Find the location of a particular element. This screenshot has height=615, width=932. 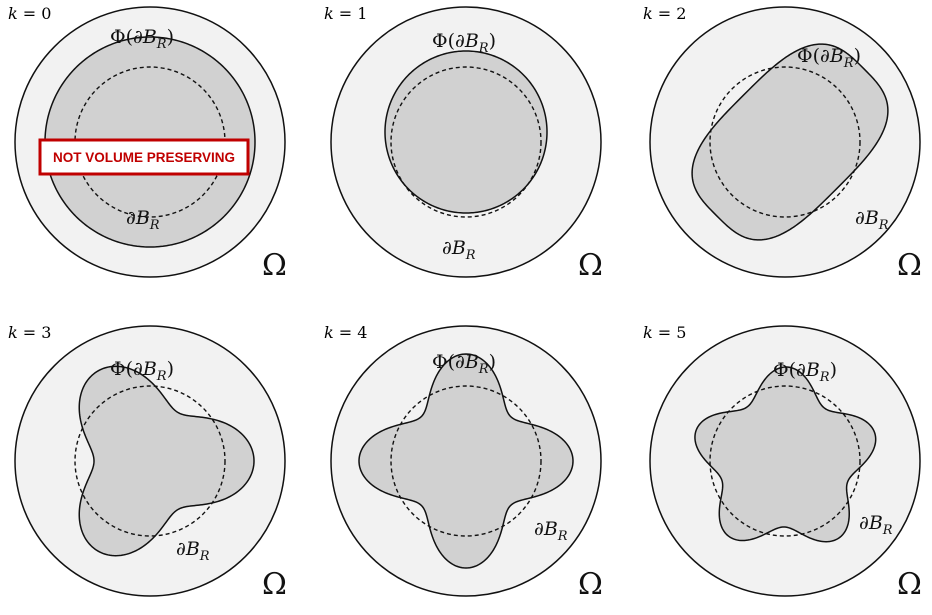

k-label: k = 5 is located at coordinates (664, 332).